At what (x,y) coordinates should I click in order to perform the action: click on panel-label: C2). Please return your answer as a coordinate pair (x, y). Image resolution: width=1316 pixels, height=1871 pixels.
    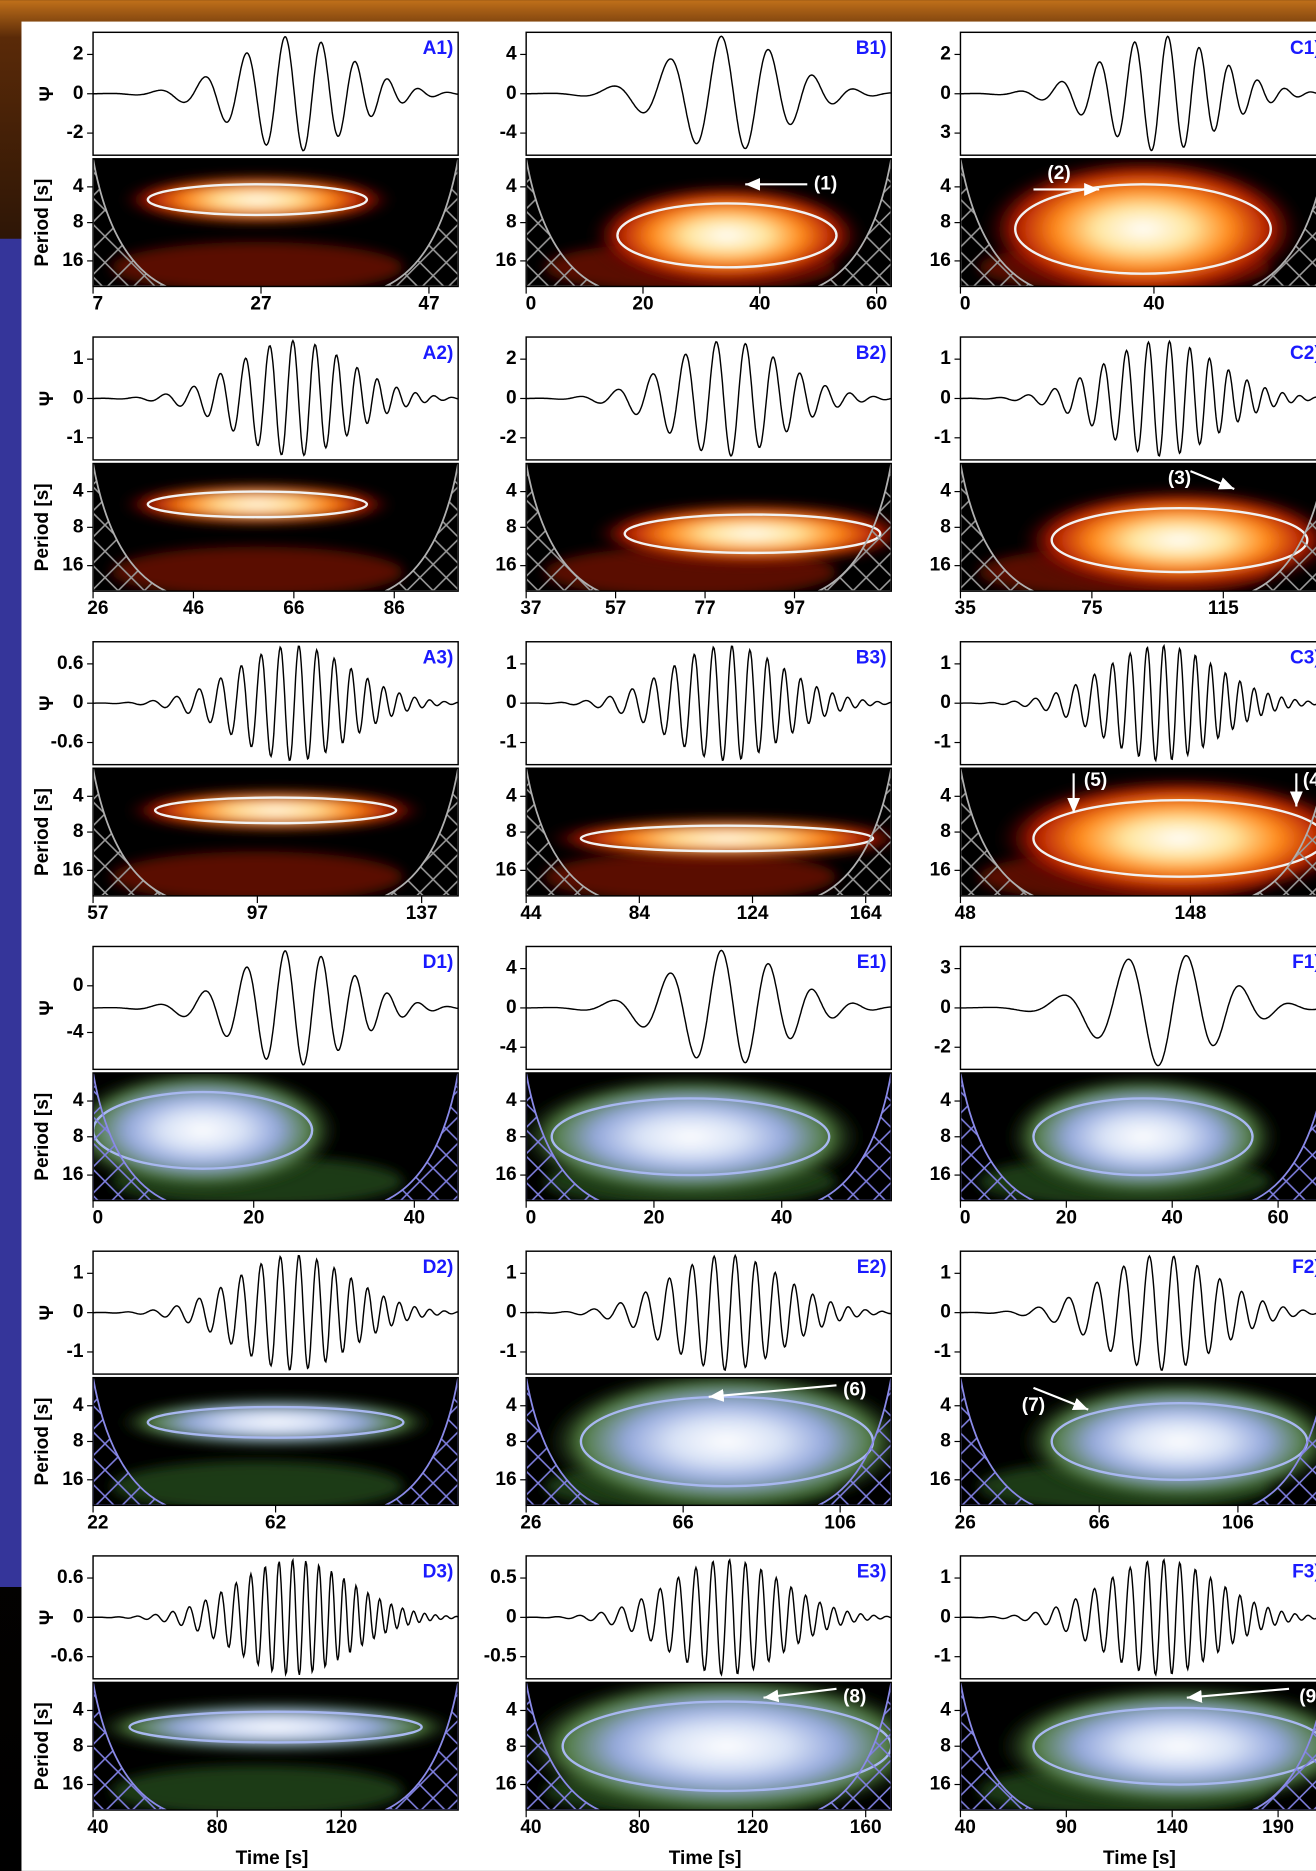
    Looking at the image, I should click on (1303, 353).